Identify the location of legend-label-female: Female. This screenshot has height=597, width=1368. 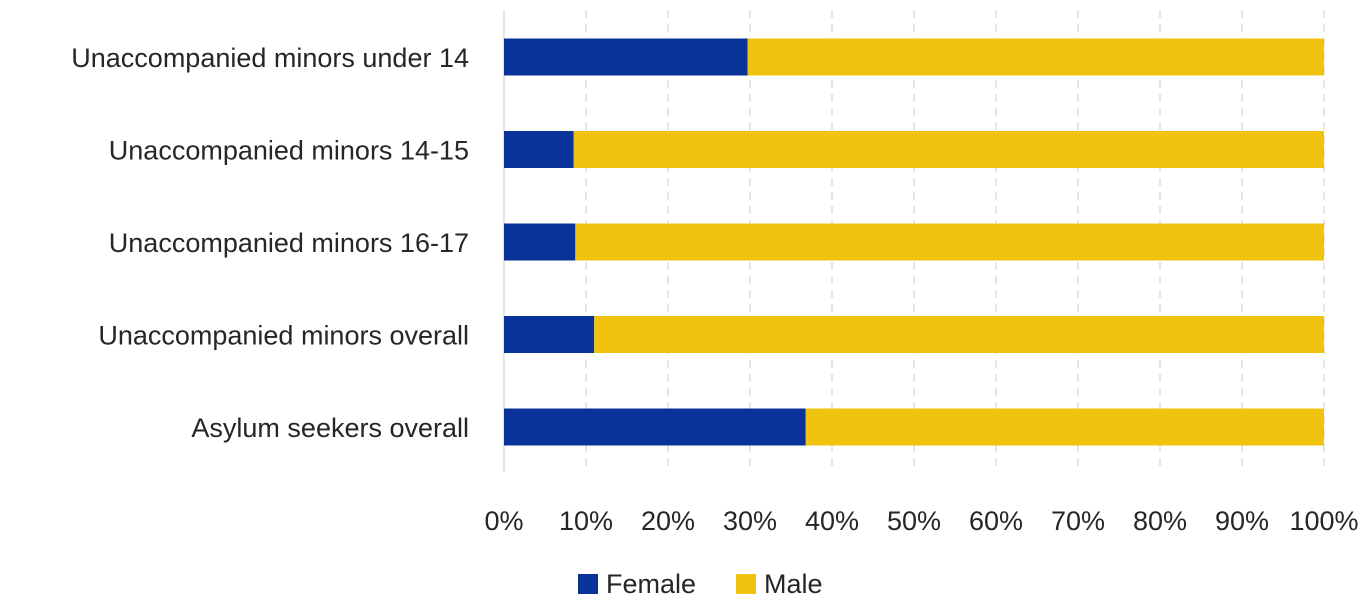
(651, 583).